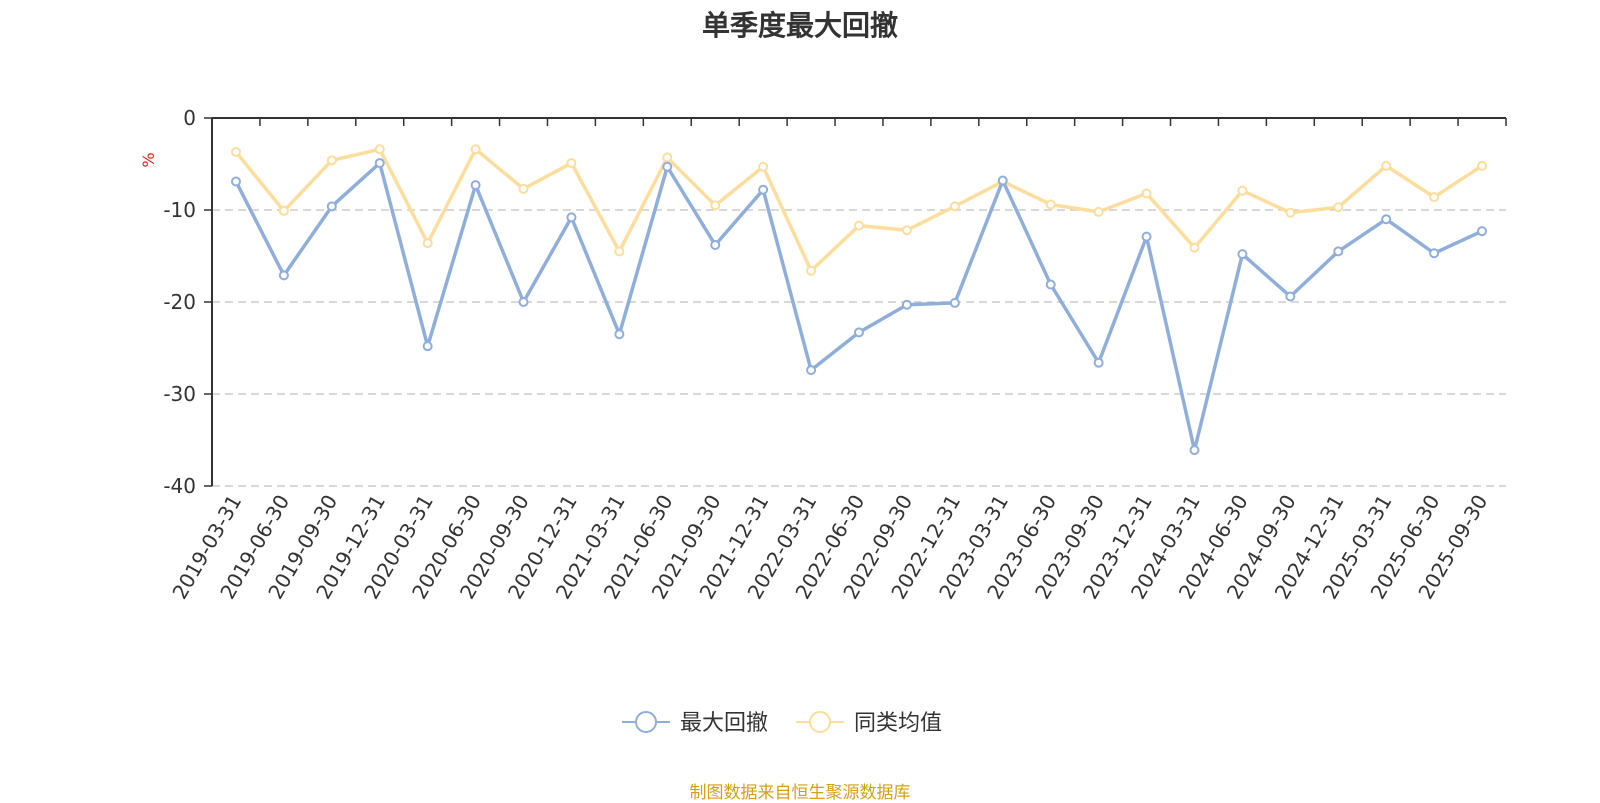 This screenshot has height=803, width=1600. I want to click on y-tick-label: -40, so click(179, 486).